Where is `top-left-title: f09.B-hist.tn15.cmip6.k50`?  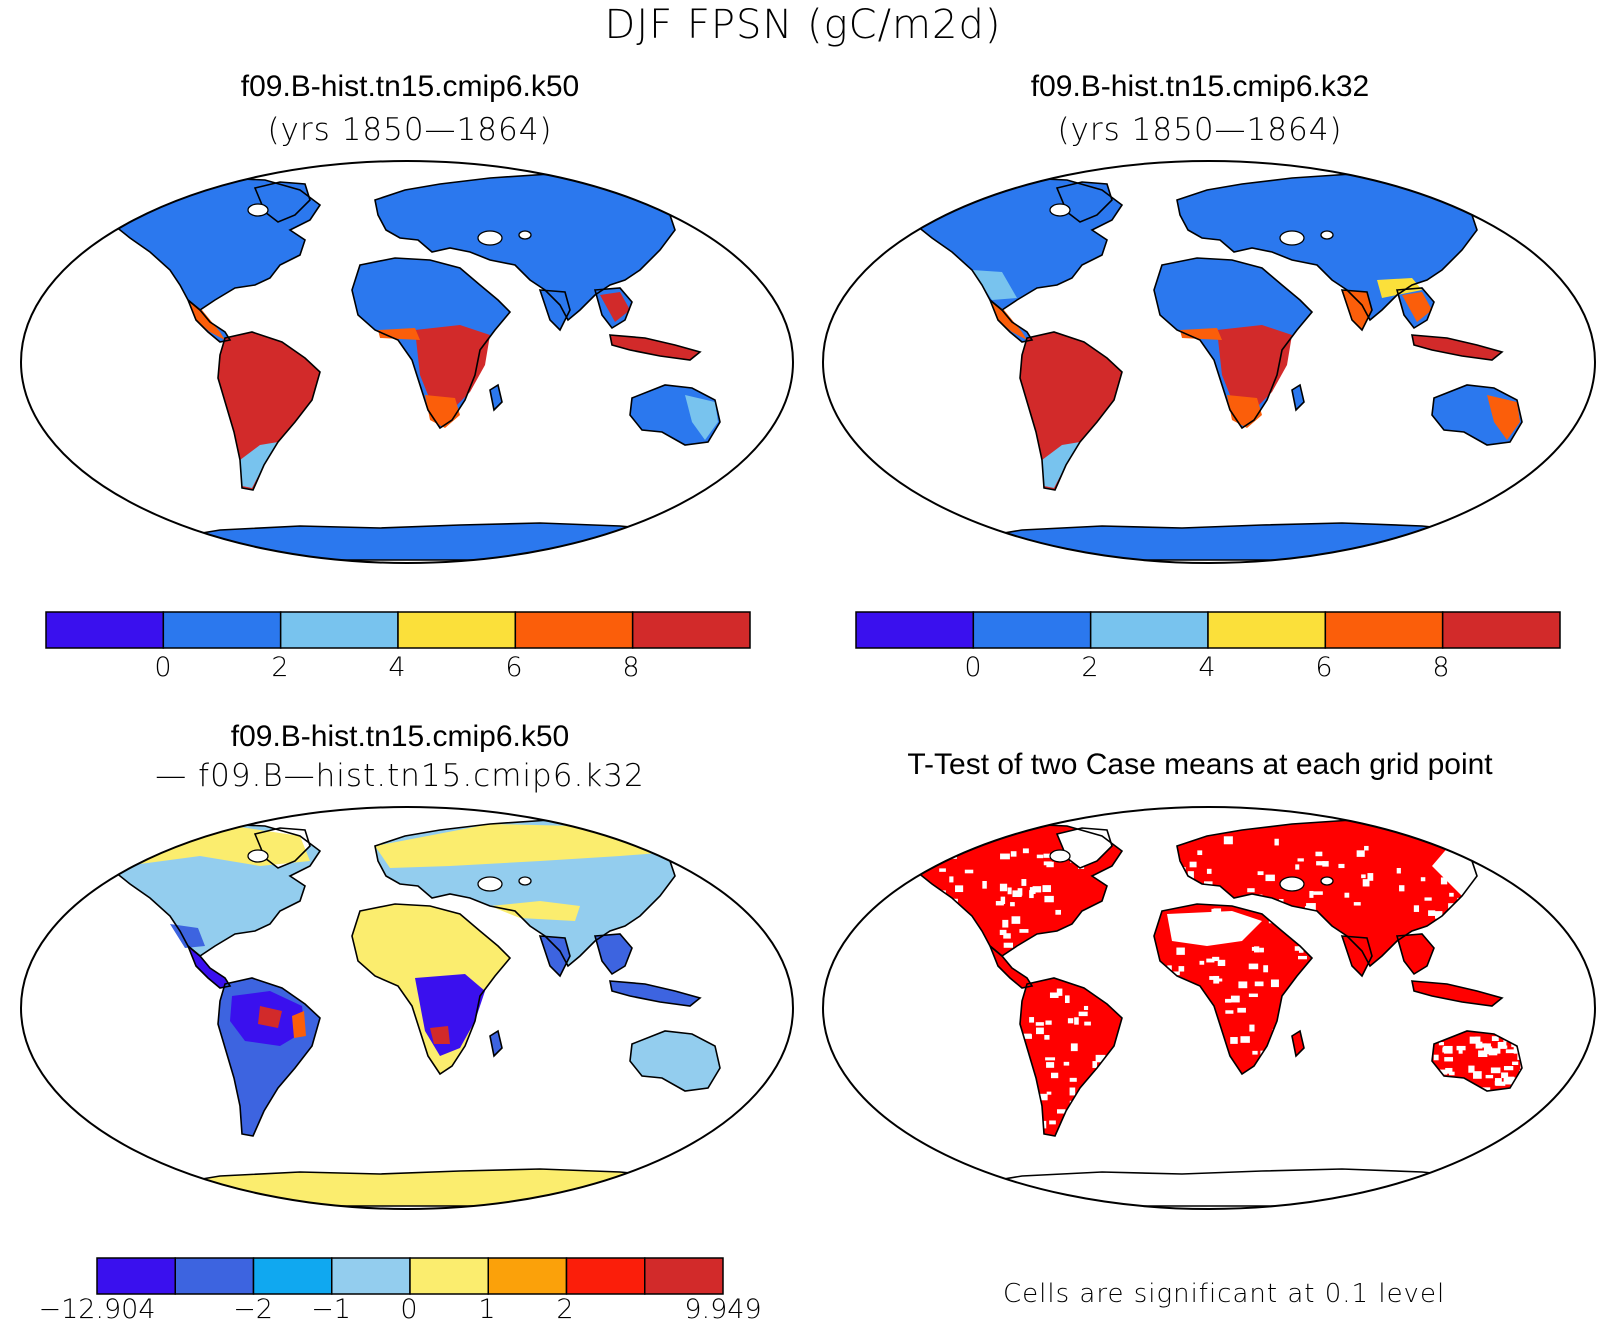
top-left-title: f09.B-hist.tn15.cmip6.k50 is located at coordinates (410, 86).